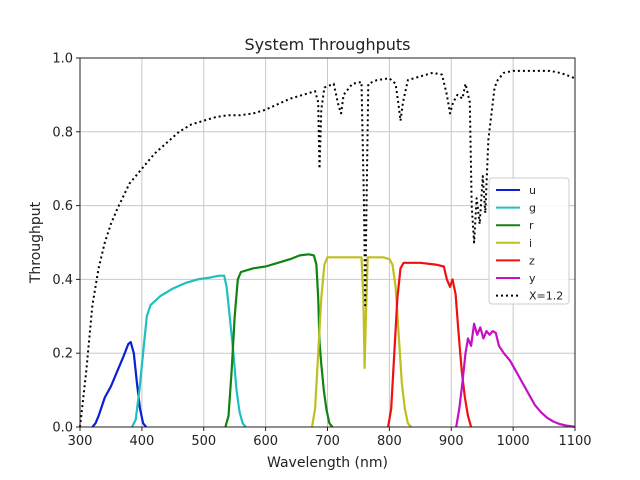 This screenshot has height=480, width=640. Describe the element at coordinates (532, 190) in the screenshot. I see `legend-label: u` at that location.